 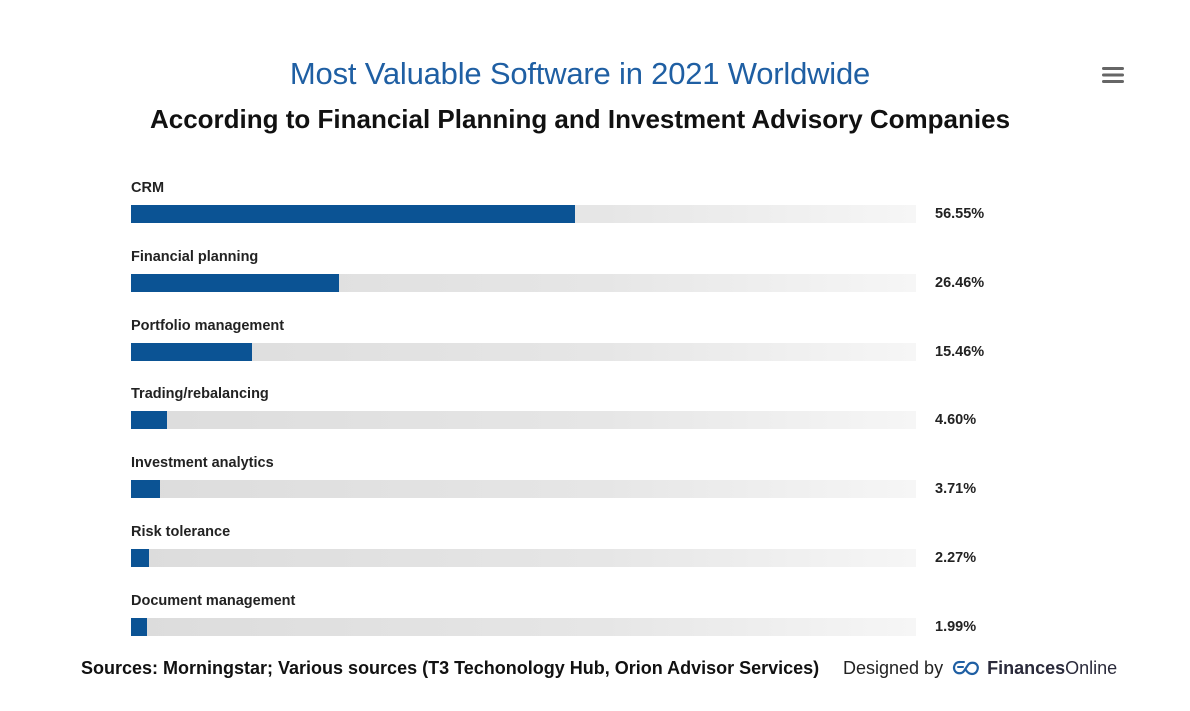 I want to click on chart-title: Most Valuable Software in 2021 Worldwide, so click(x=580, y=73).